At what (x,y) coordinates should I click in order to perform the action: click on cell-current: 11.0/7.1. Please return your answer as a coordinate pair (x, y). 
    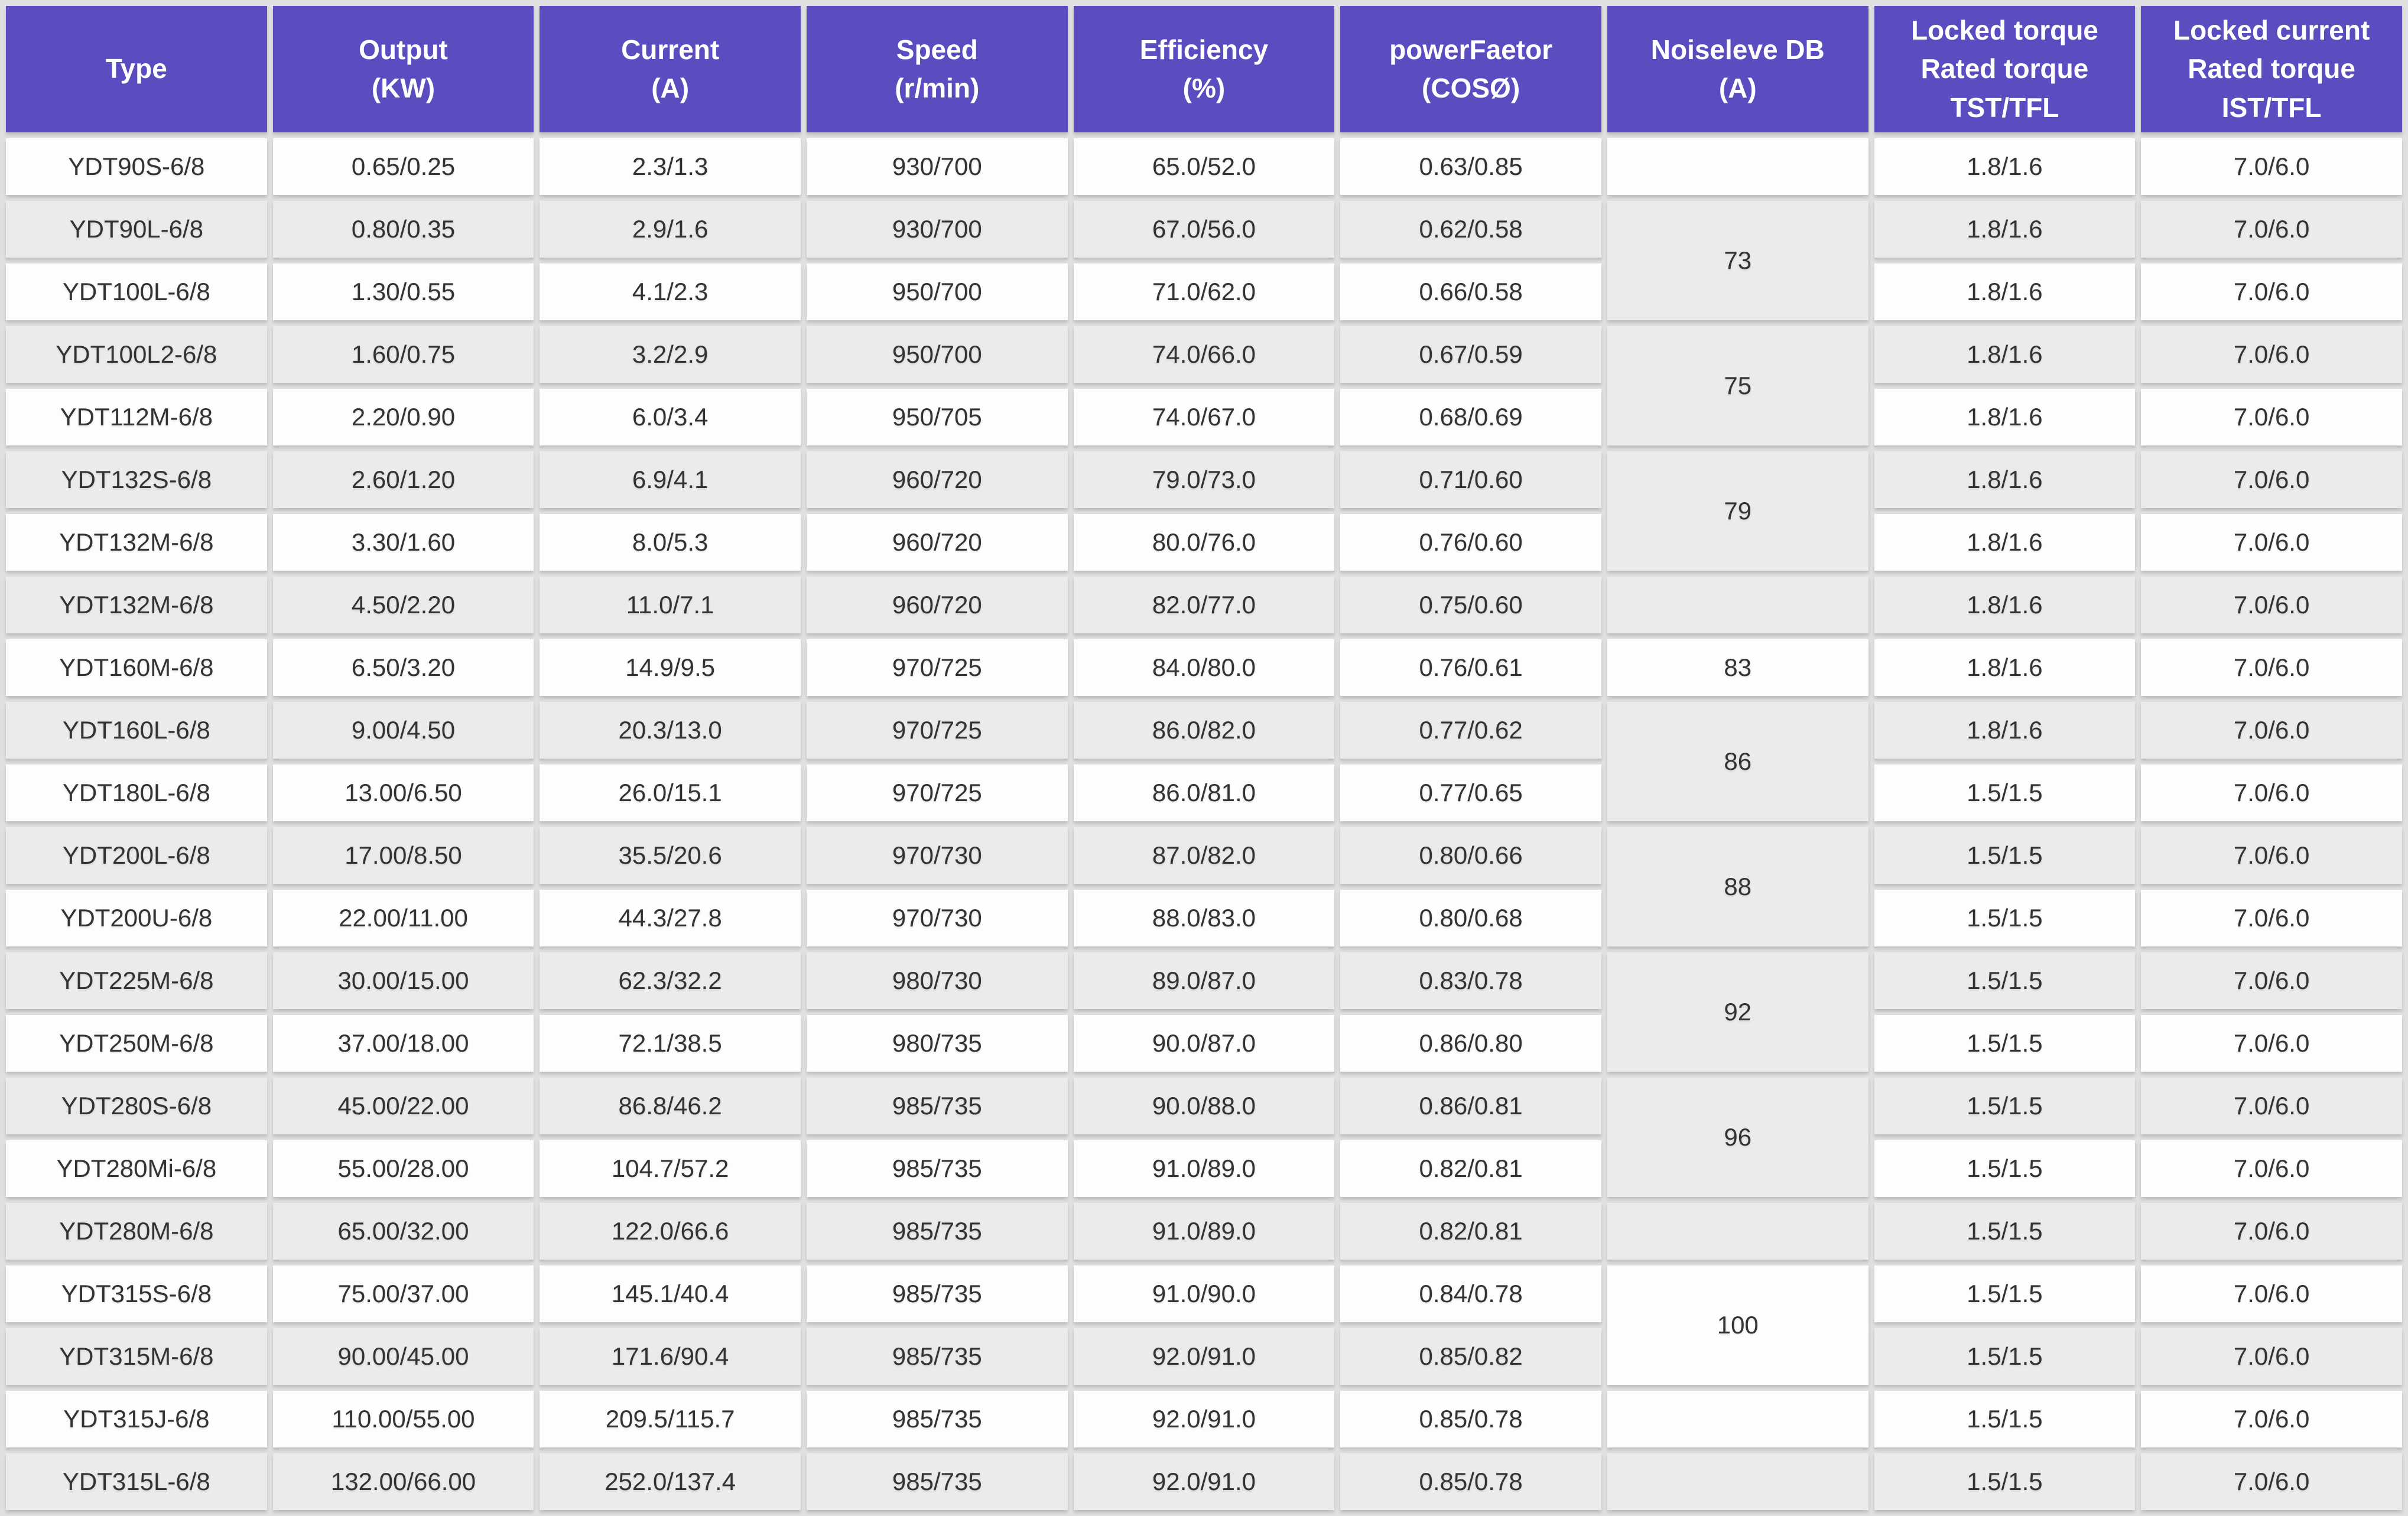
    Looking at the image, I should click on (670, 605).